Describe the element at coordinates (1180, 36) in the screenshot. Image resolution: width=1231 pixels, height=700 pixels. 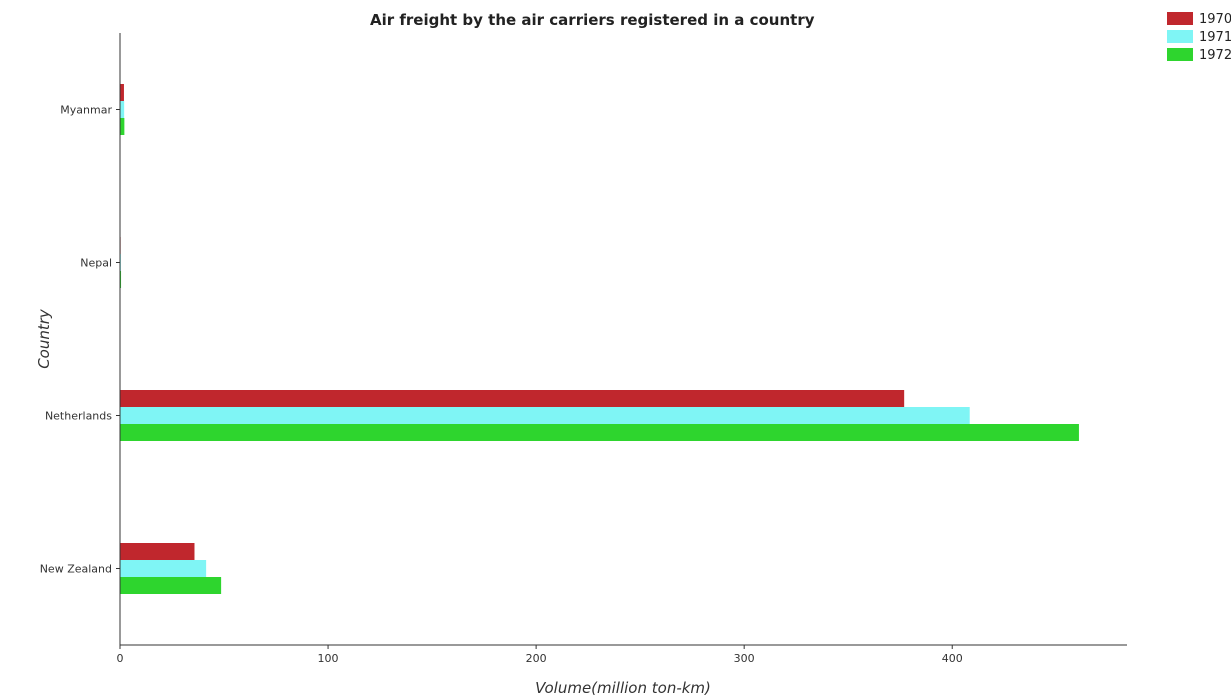
I see `legend-swatch-1971` at that location.